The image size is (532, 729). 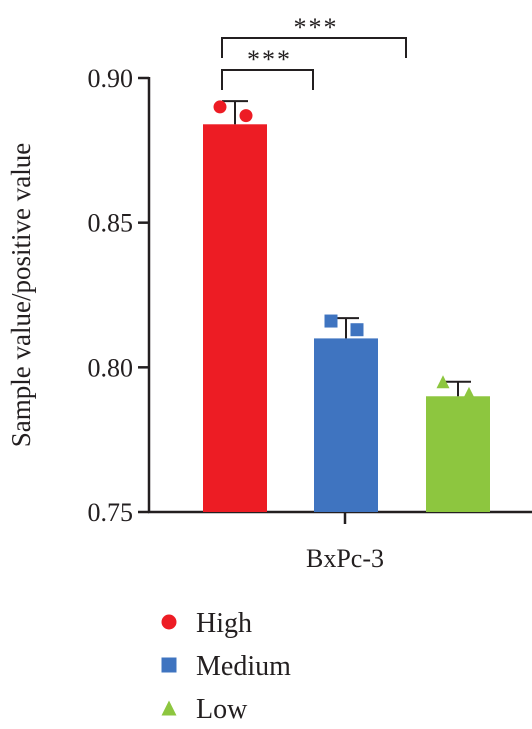 I want to click on x-category-label: BxPc-3, so click(x=345, y=558).